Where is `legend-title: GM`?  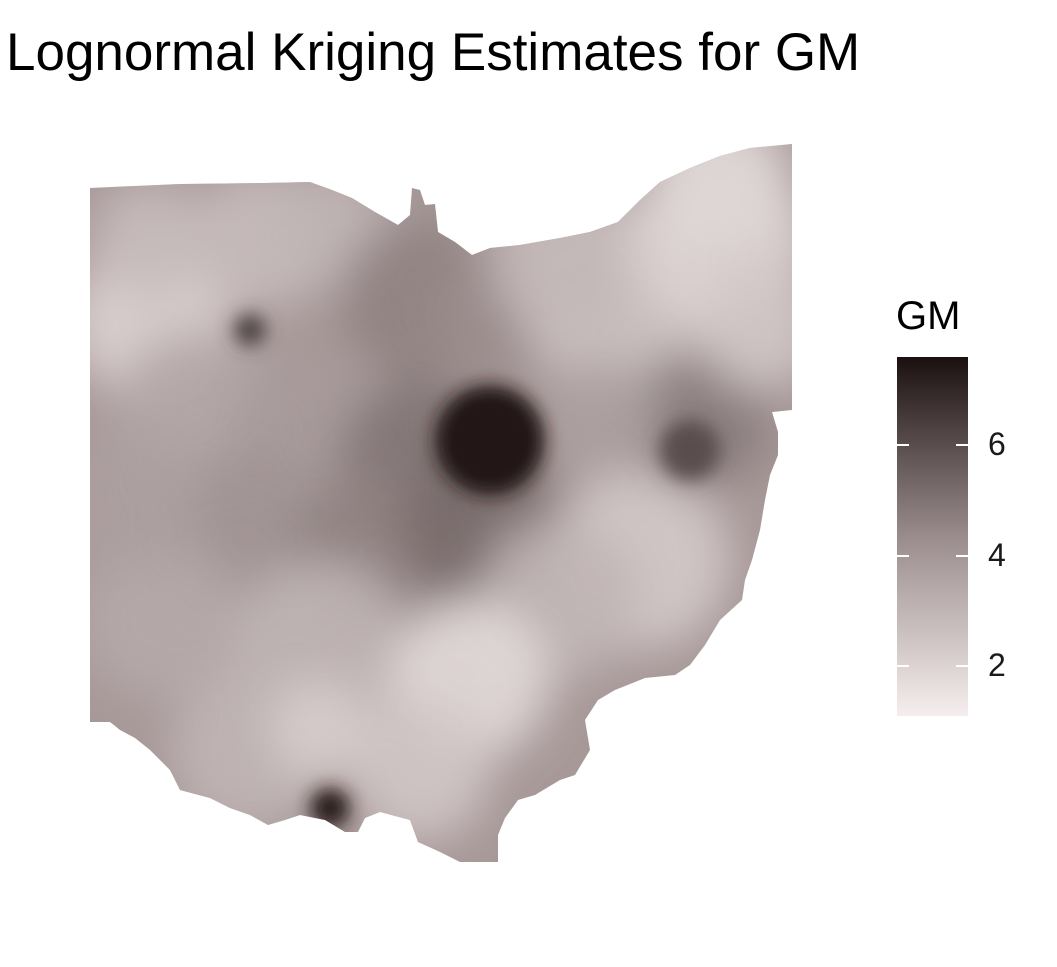 legend-title: GM is located at coordinates (928, 316).